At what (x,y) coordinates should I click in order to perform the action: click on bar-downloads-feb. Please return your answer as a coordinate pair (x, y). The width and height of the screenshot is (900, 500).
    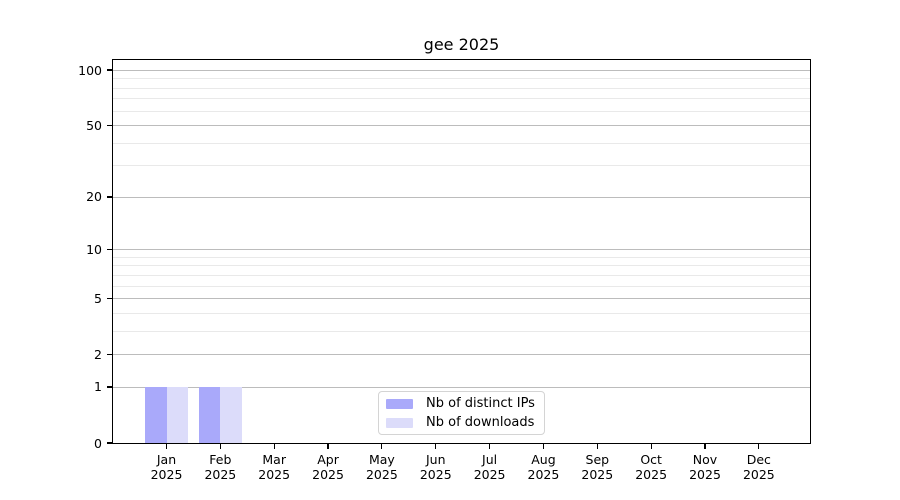
    Looking at the image, I should click on (231, 414).